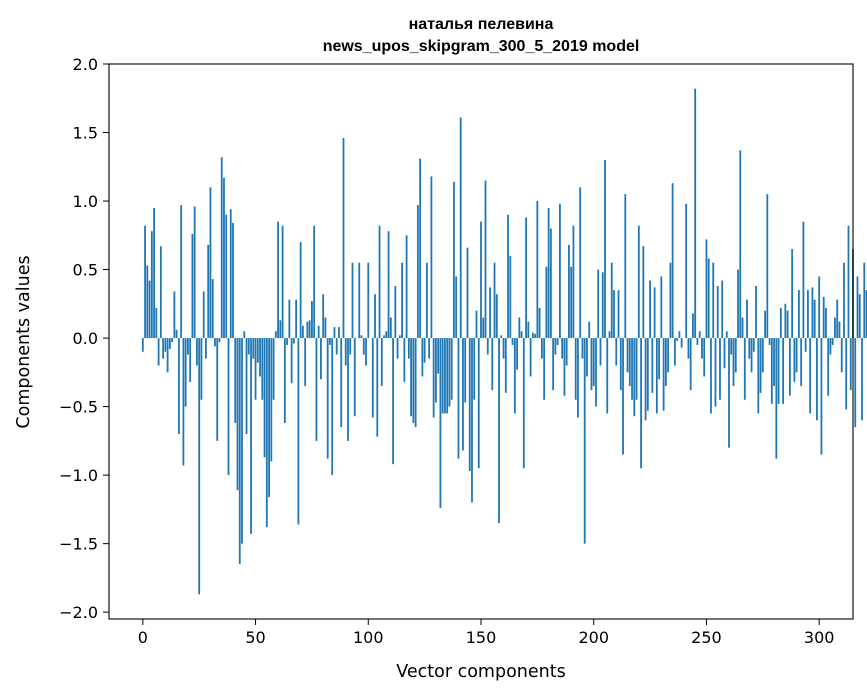  What do you see at coordinates (481, 46) in the screenshot?
I see `chart-title-line2: news_upos_skipgram_300_5_2019 model` at bounding box center [481, 46].